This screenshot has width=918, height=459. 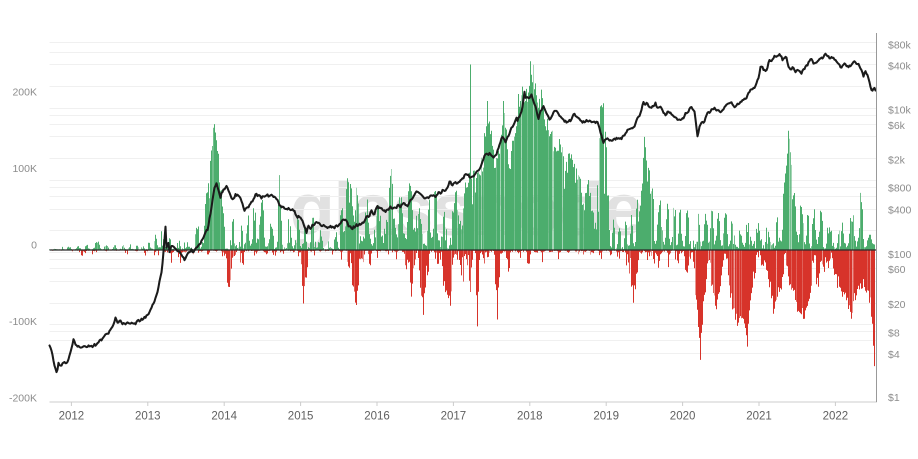 I want to click on svg-text: -200K, so click(x=23, y=399).